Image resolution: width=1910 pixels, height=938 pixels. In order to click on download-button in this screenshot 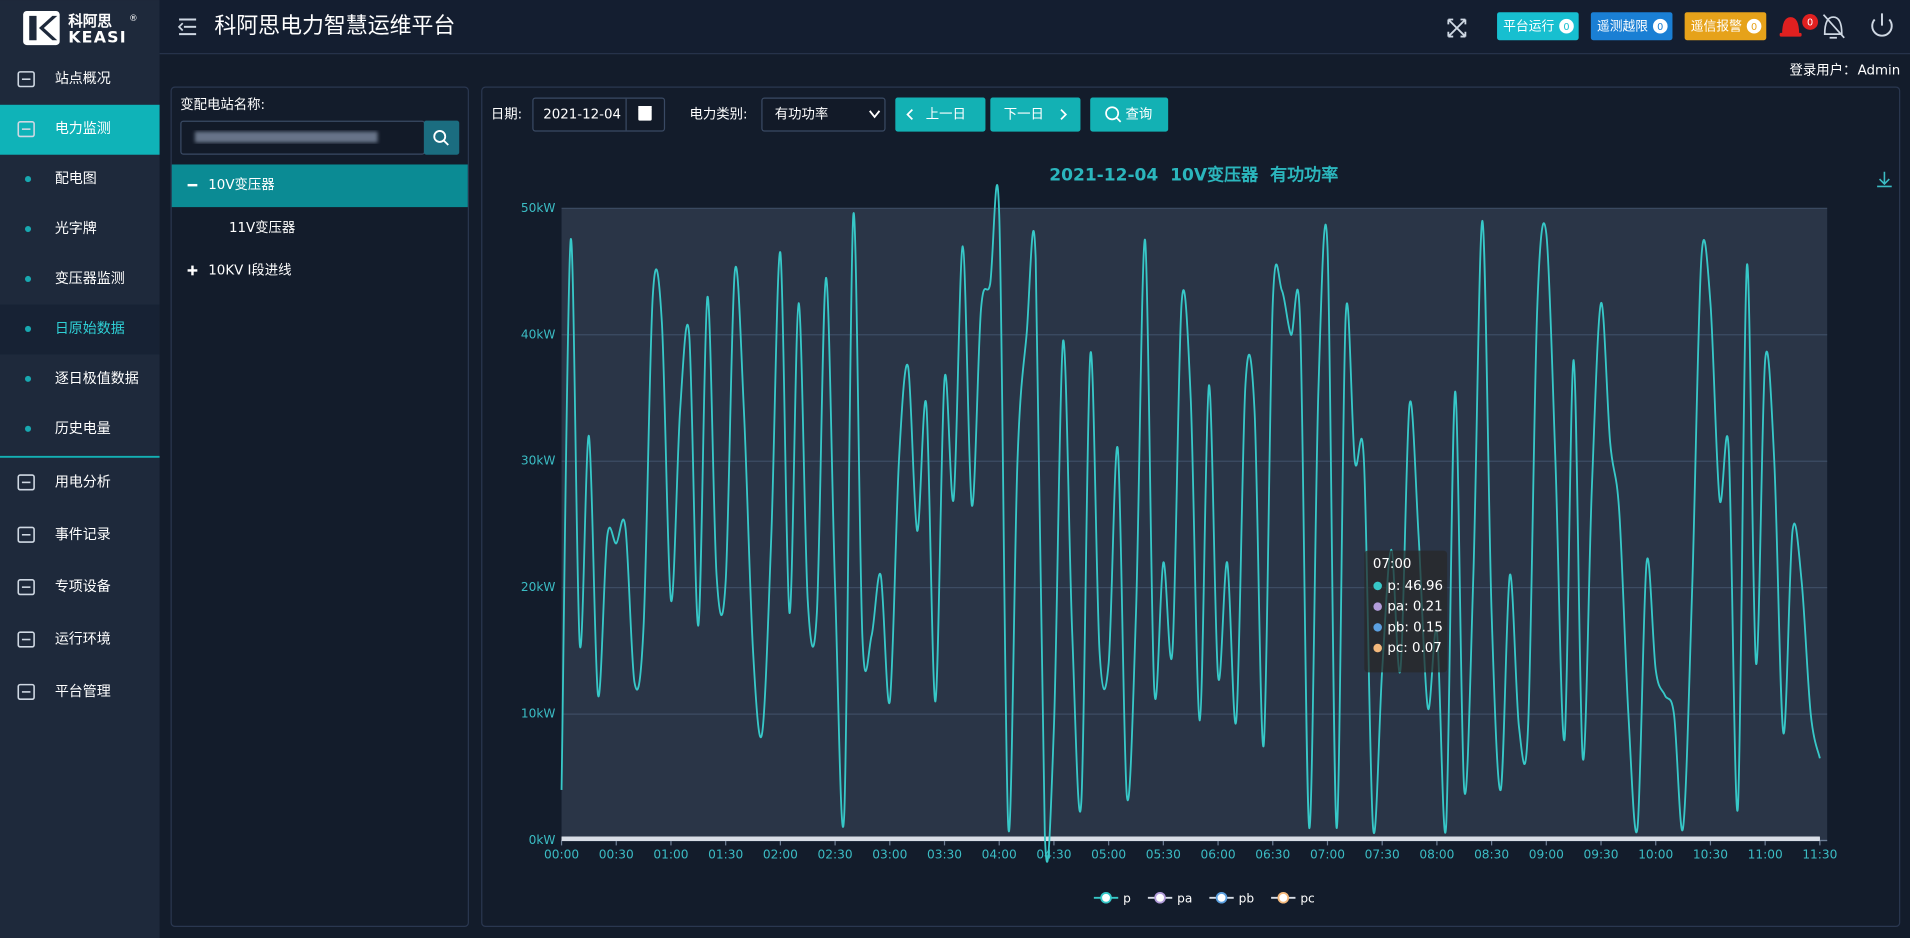, I will do `click(1884, 179)`.